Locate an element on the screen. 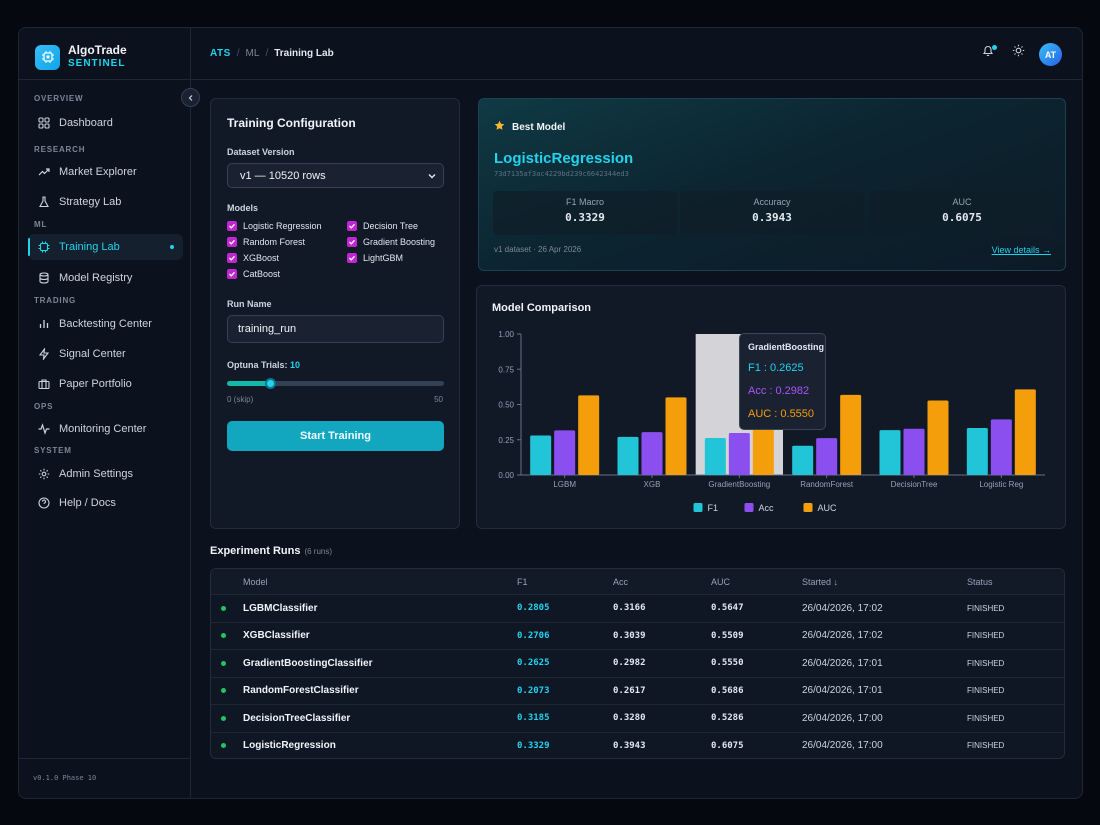  best-model-hash: 73d7135af3ac4229bd239c6642344ed3 is located at coordinates (561, 174).